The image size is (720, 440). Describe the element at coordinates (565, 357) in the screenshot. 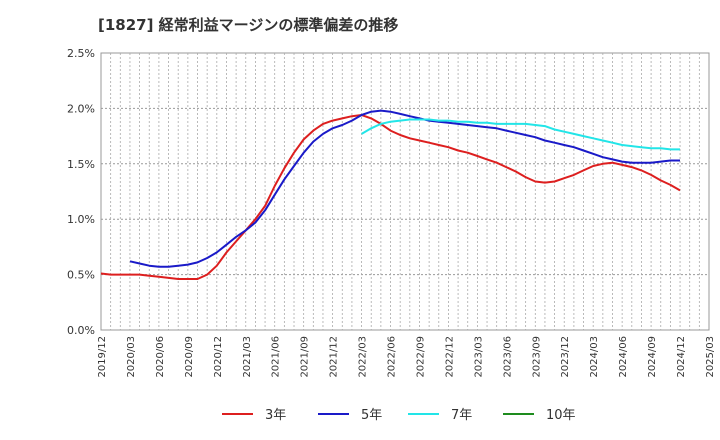

I see `x-tick-label: 2023/12` at that location.